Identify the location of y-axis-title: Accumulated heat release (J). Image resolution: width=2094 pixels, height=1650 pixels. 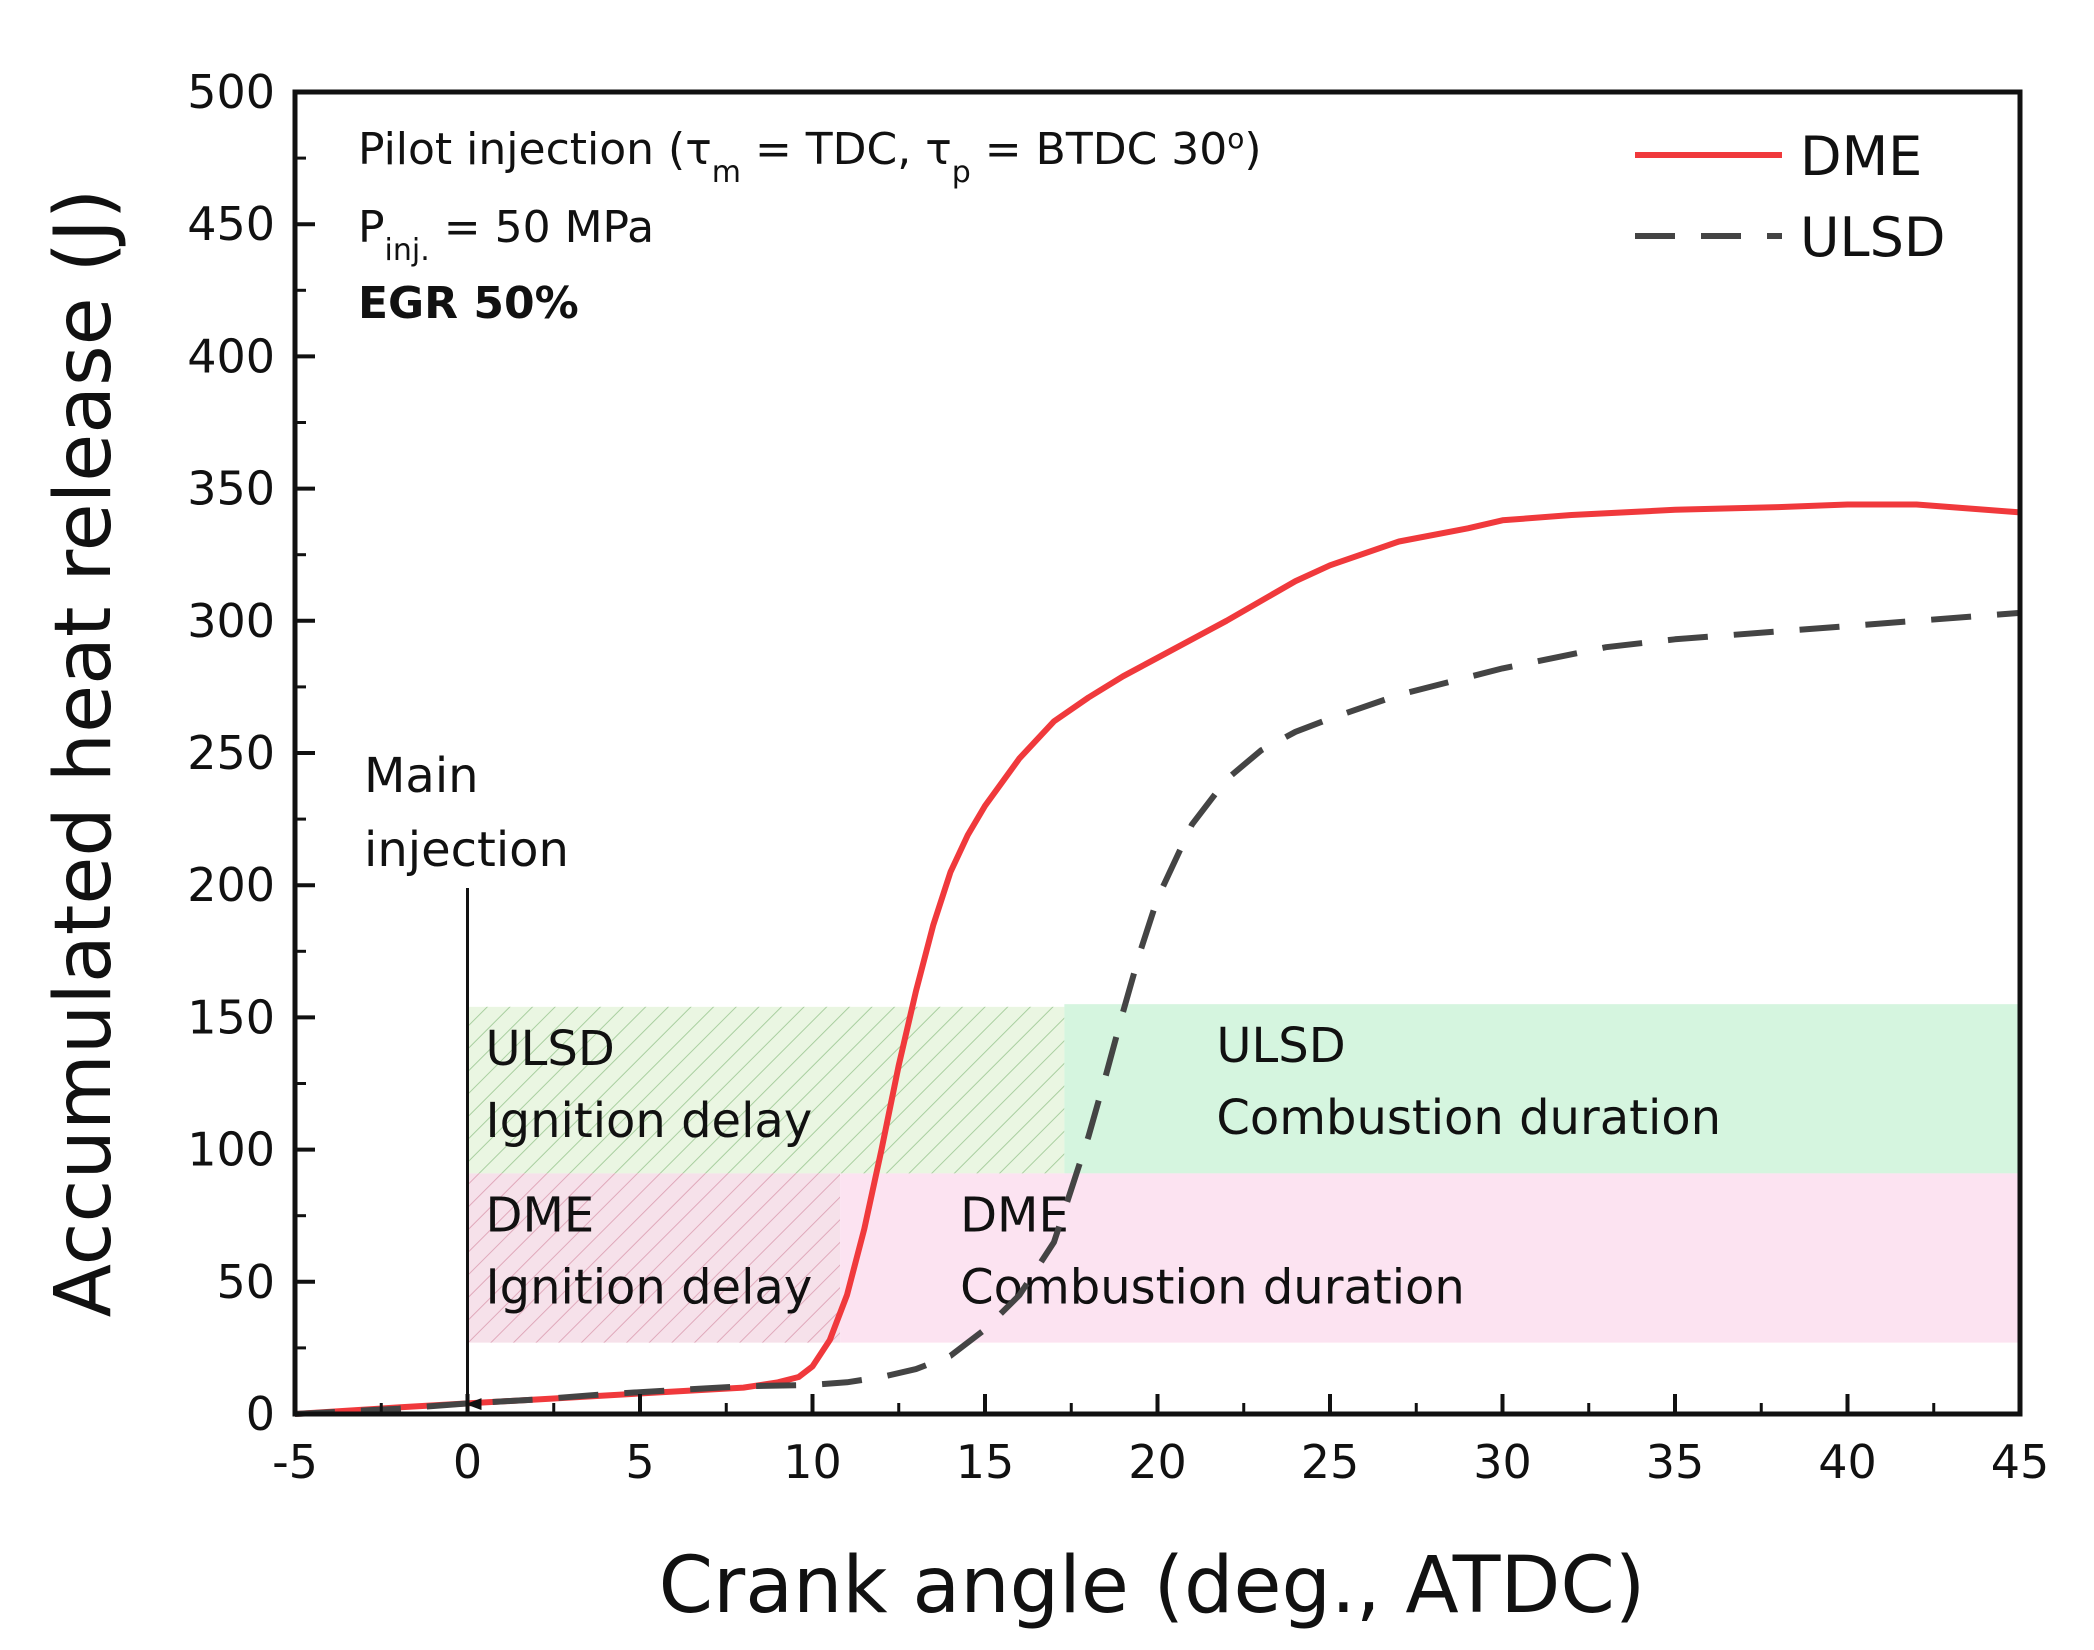
(84, 753).